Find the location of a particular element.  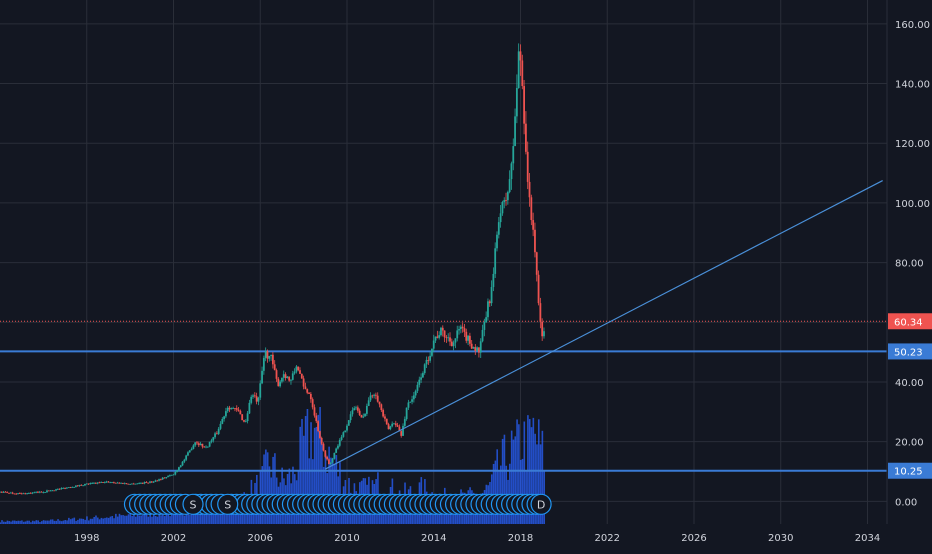

y-tick-label: 80.00 is located at coordinates (909, 264).